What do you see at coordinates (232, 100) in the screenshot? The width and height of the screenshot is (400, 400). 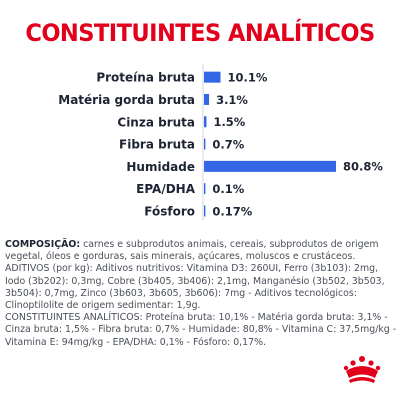 I see `data-label: 3.1%` at bounding box center [232, 100].